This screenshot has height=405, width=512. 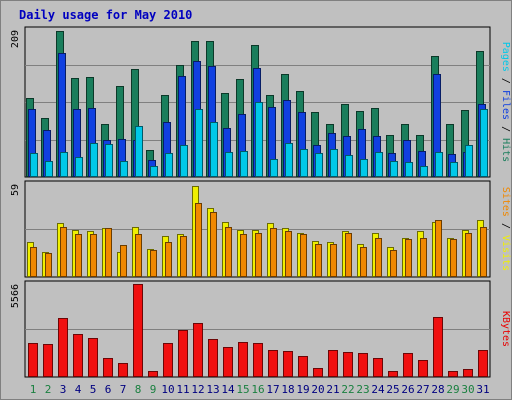 What do you see at coordinates (505, 150) in the screenshot?
I see `legend-part: Hits` at bounding box center [505, 150].